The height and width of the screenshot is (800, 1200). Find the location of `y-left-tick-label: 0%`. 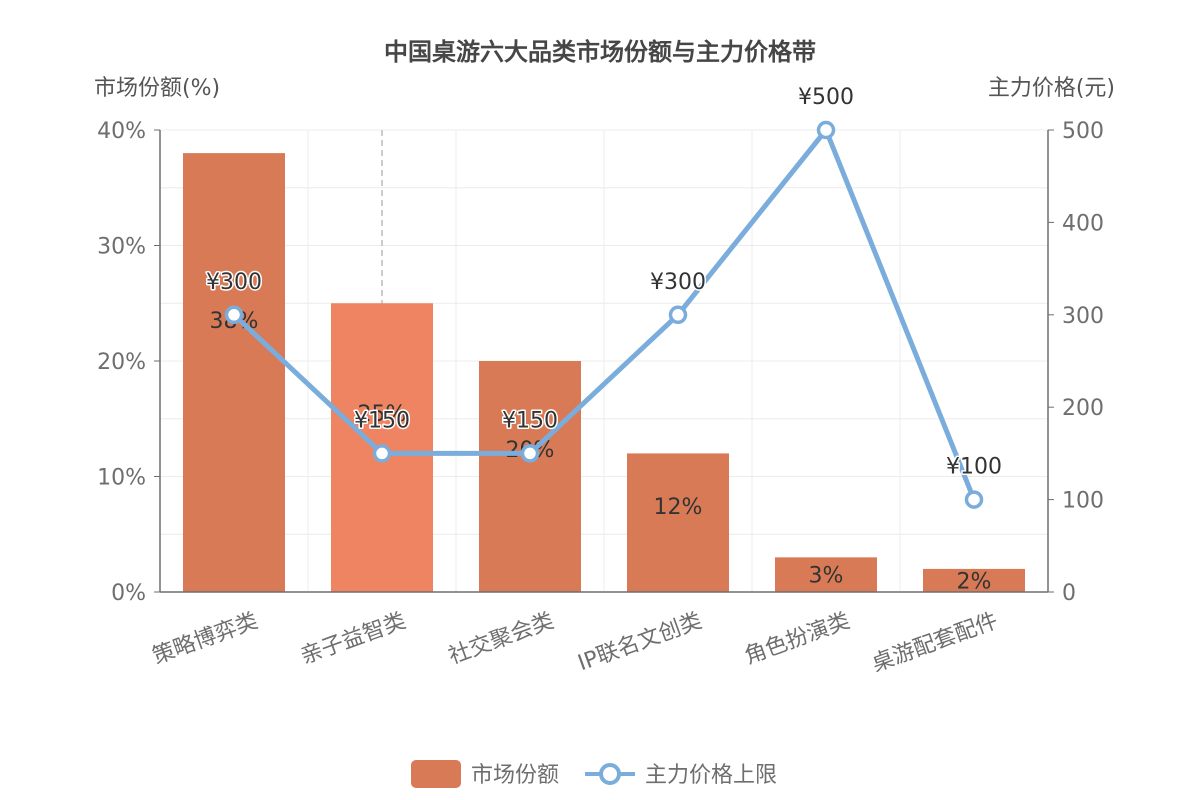

y-left-tick-label: 0% is located at coordinates (128, 593).